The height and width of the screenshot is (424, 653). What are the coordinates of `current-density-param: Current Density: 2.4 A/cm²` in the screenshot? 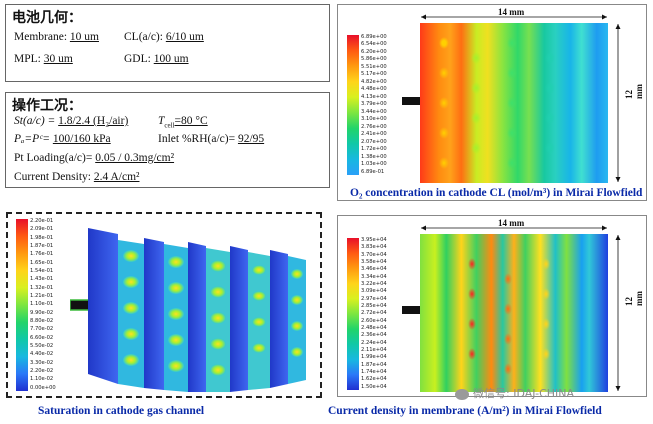 It's located at (76, 177).